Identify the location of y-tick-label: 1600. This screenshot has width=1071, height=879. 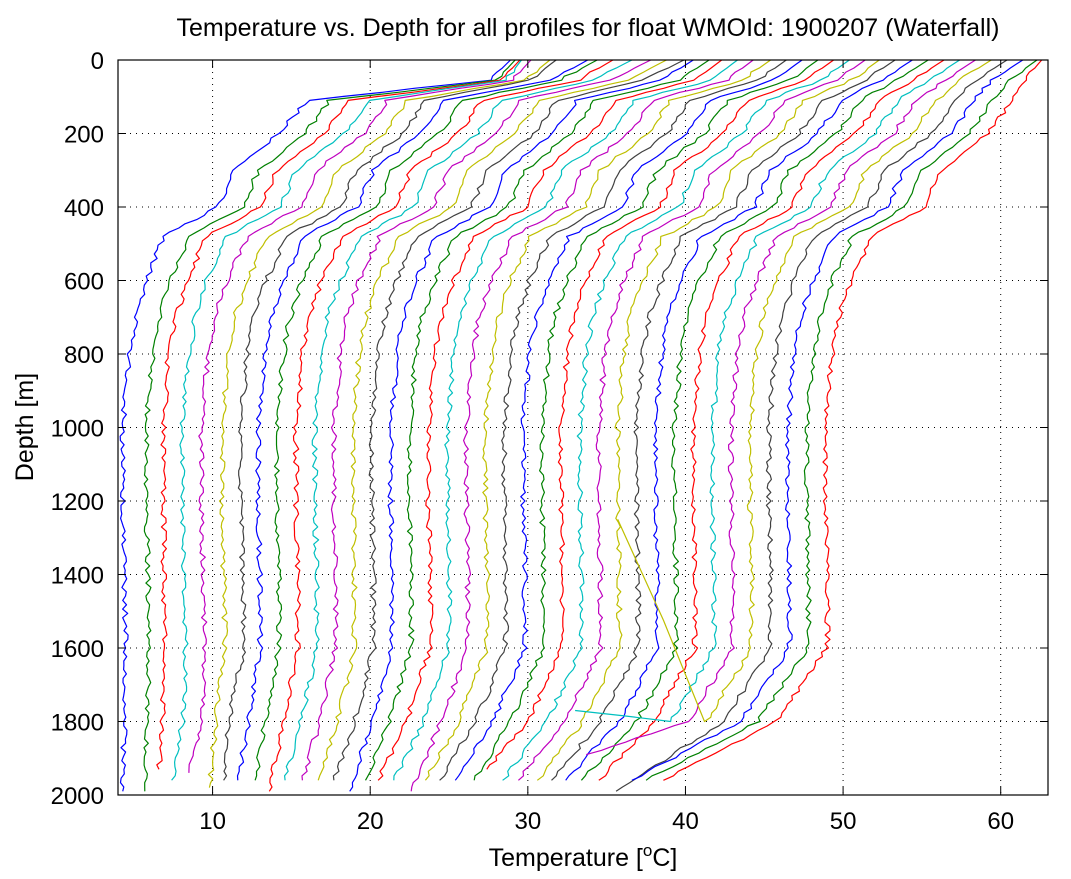
(77, 649).